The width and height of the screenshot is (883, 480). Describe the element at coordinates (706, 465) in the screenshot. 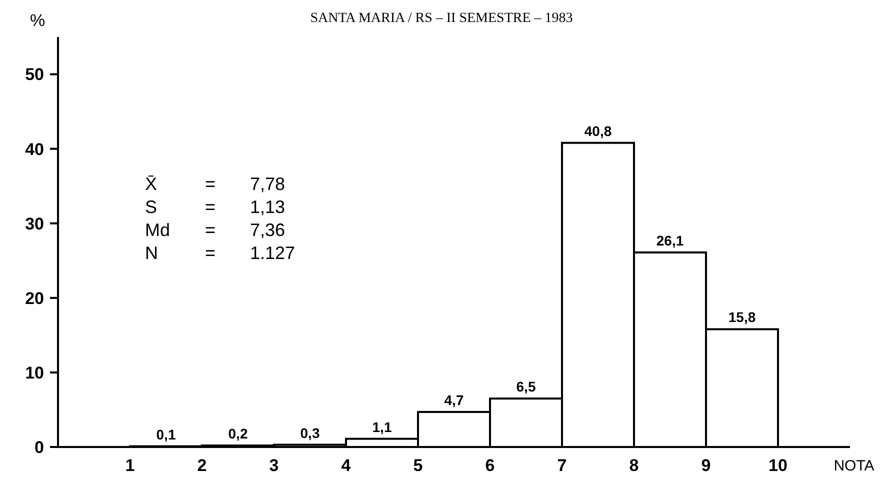

I see `x-tick-label: 9` at that location.